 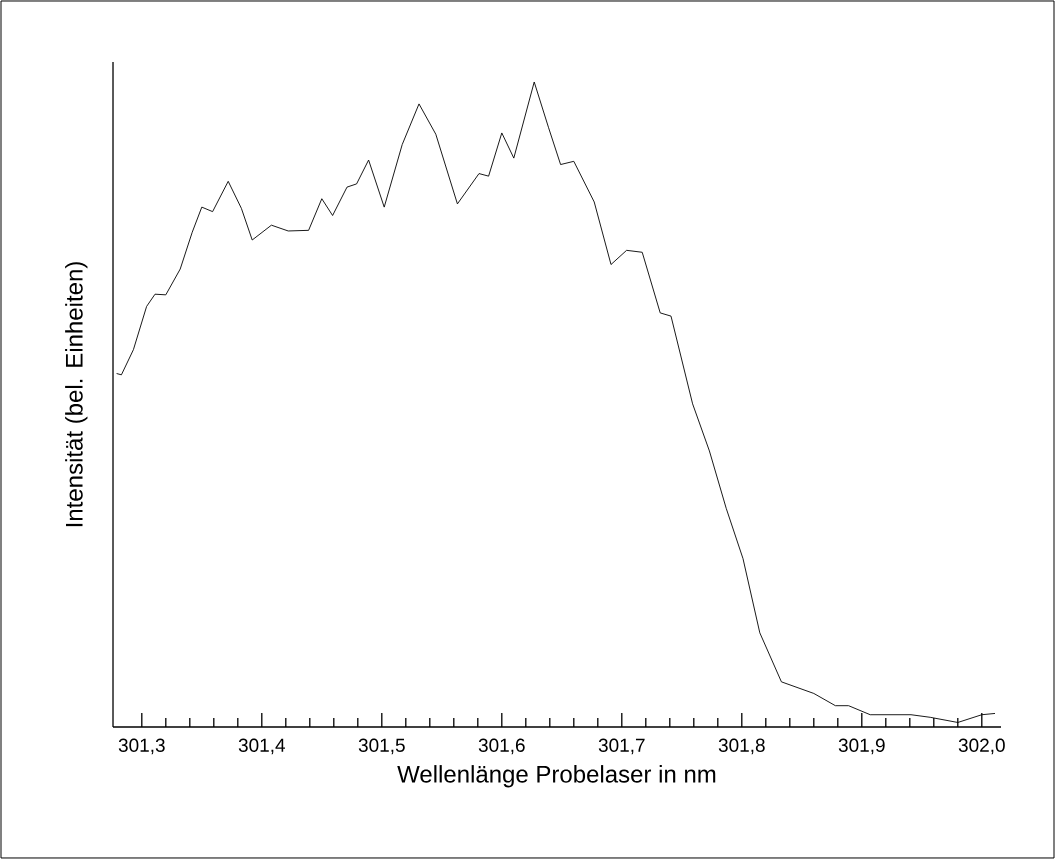 What do you see at coordinates (621, 746) in the screenshot?
I see `x-tick-label: 301,7` at bounding box center [621, 746].